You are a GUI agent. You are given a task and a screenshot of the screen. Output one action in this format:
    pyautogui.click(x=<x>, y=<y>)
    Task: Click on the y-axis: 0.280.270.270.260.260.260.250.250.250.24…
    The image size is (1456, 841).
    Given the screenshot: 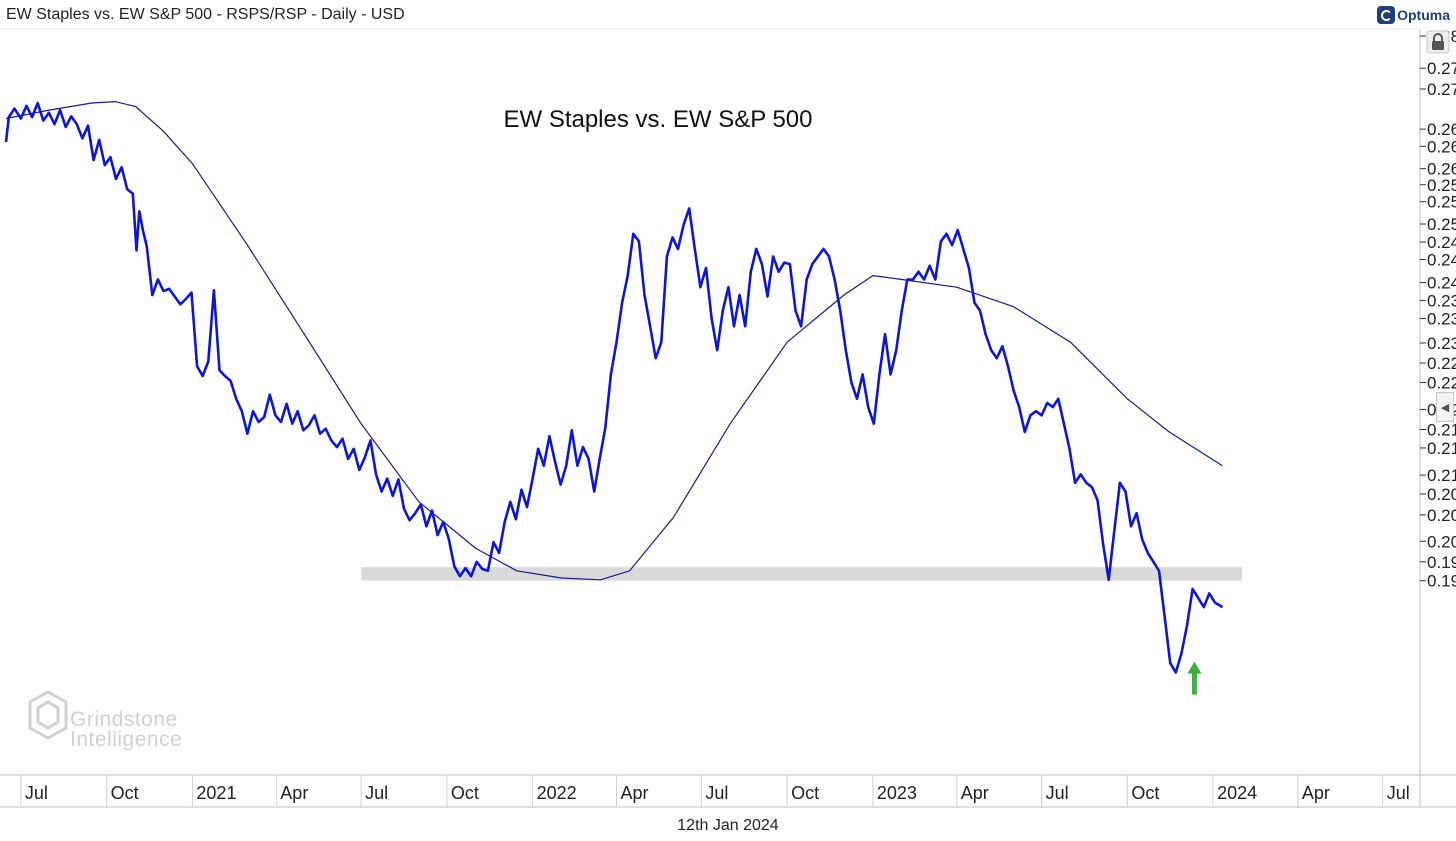 What is the action you would take?
    pyautogui.click(x=1438, y=309)
    